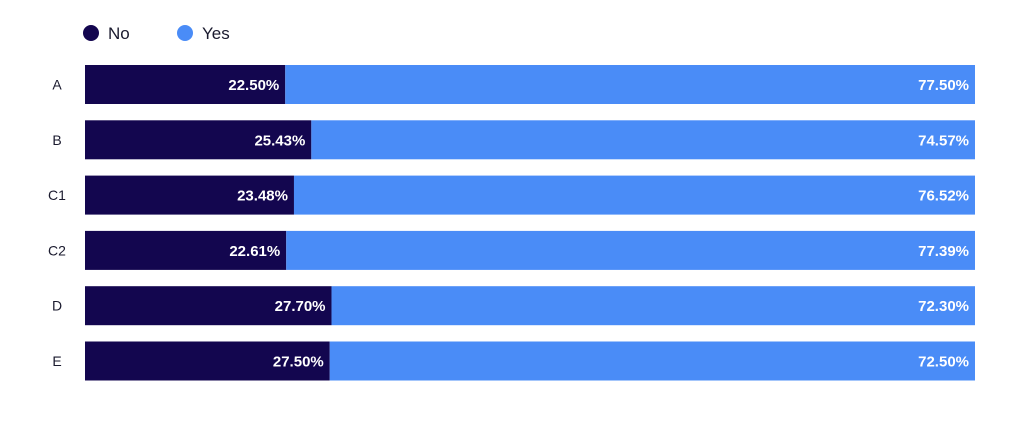 This screenshot has height=429, width=1024. Describe the element at coordinates (300, 306) in the screenshot. I see `data-label-no: 27.70%` at that location.